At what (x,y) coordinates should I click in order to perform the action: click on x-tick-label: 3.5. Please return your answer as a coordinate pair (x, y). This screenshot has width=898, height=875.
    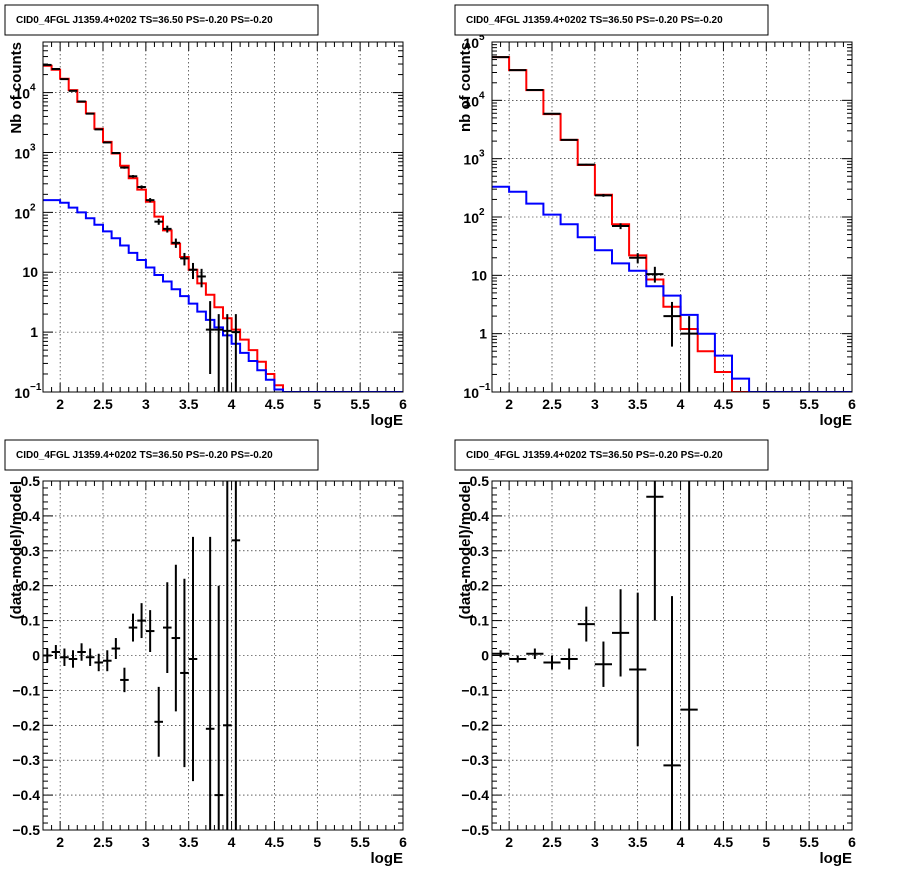
    Looking at the image, I should click on (638, 404).